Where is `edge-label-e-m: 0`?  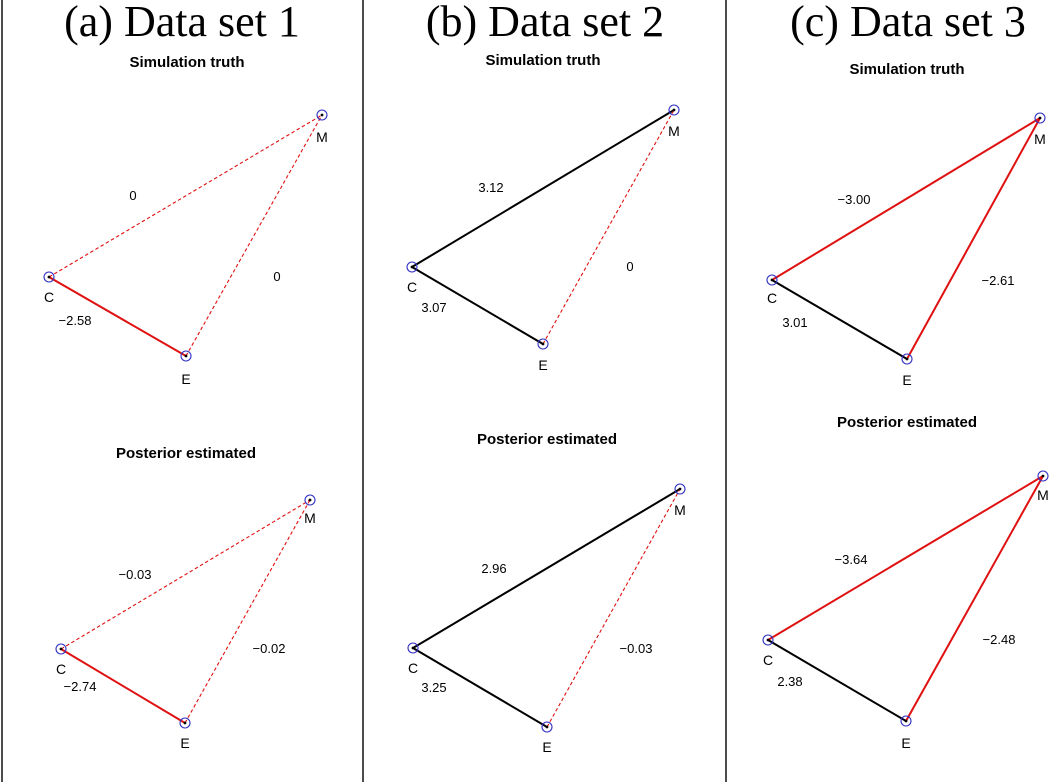 edge-label-e-m: 0 is located at coordinates (629, 266).